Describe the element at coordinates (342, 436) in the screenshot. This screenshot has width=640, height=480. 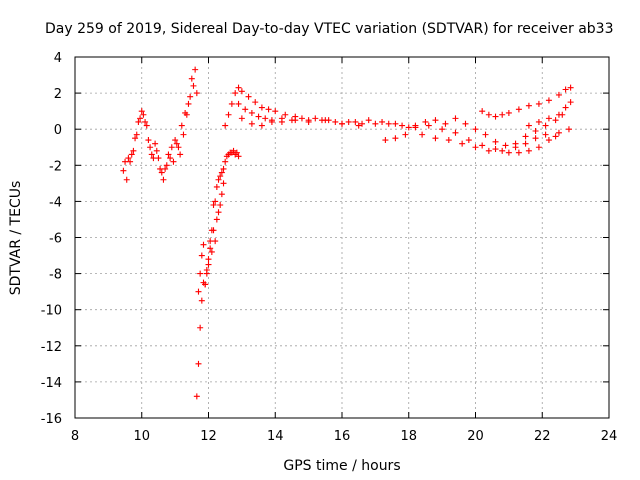
I see `x-tick-label: 16` at that location.